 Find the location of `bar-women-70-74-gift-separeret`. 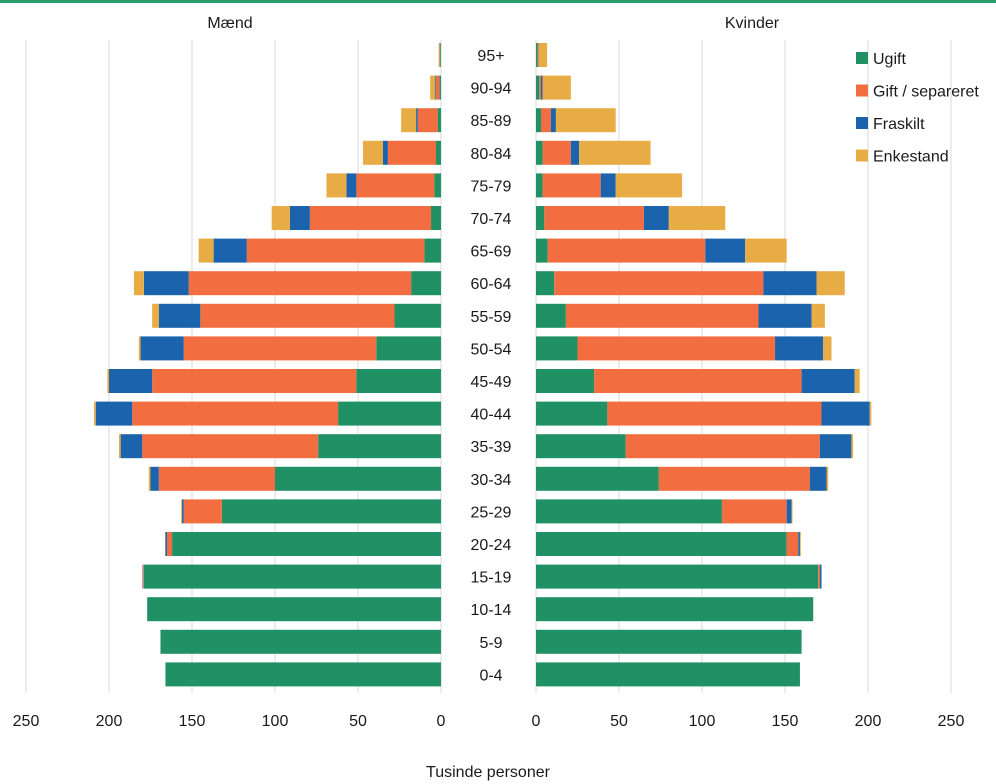

bar-women-70-74-gift-separeret is located at coordinates (594, 218).